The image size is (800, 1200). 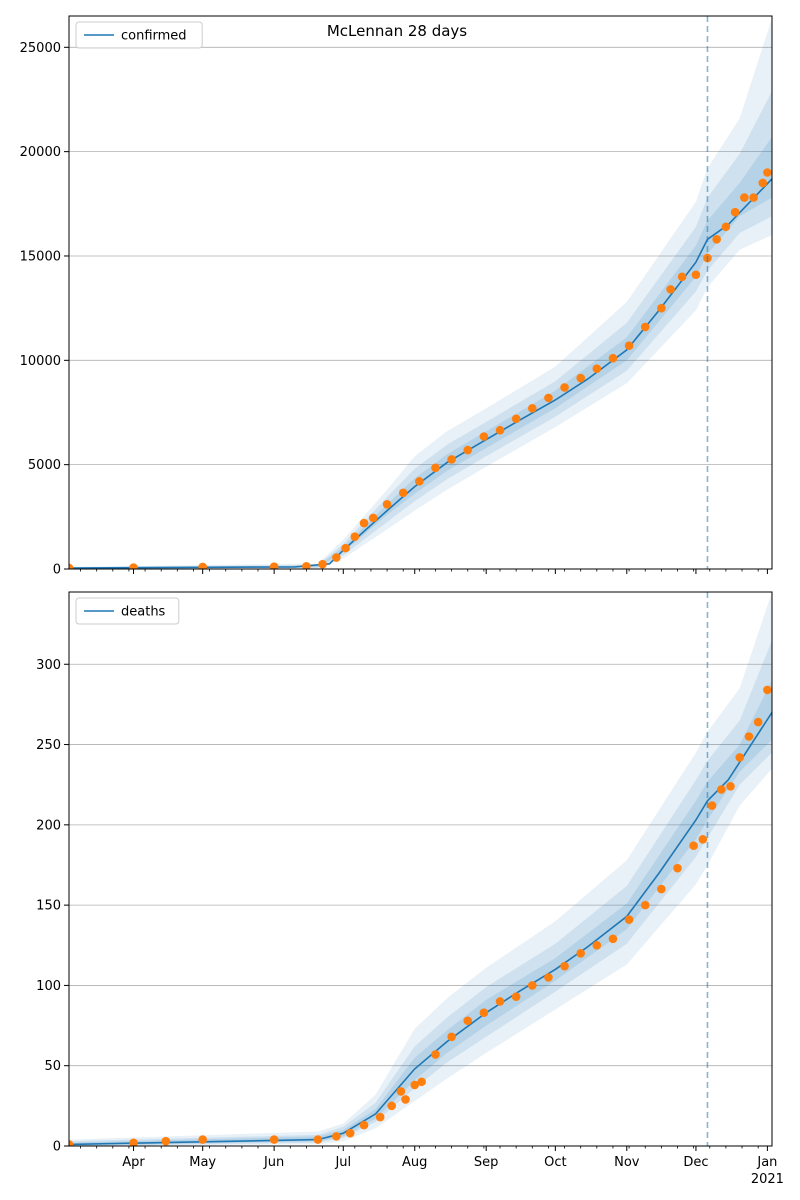 I want to click on legend-label: deaths, so click(x=143, y=612).